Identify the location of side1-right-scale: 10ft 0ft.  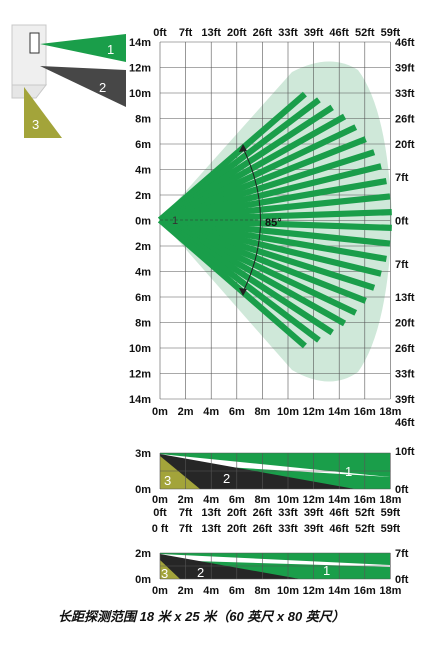
(405, 471).